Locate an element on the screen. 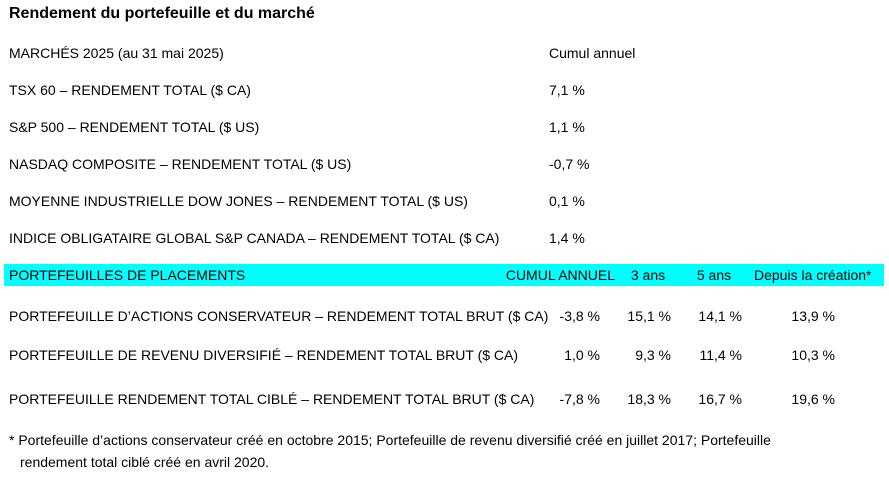 The image size is (889, 484). portfolio-ytd: 1,0 % is located at coordinates (582, 355).